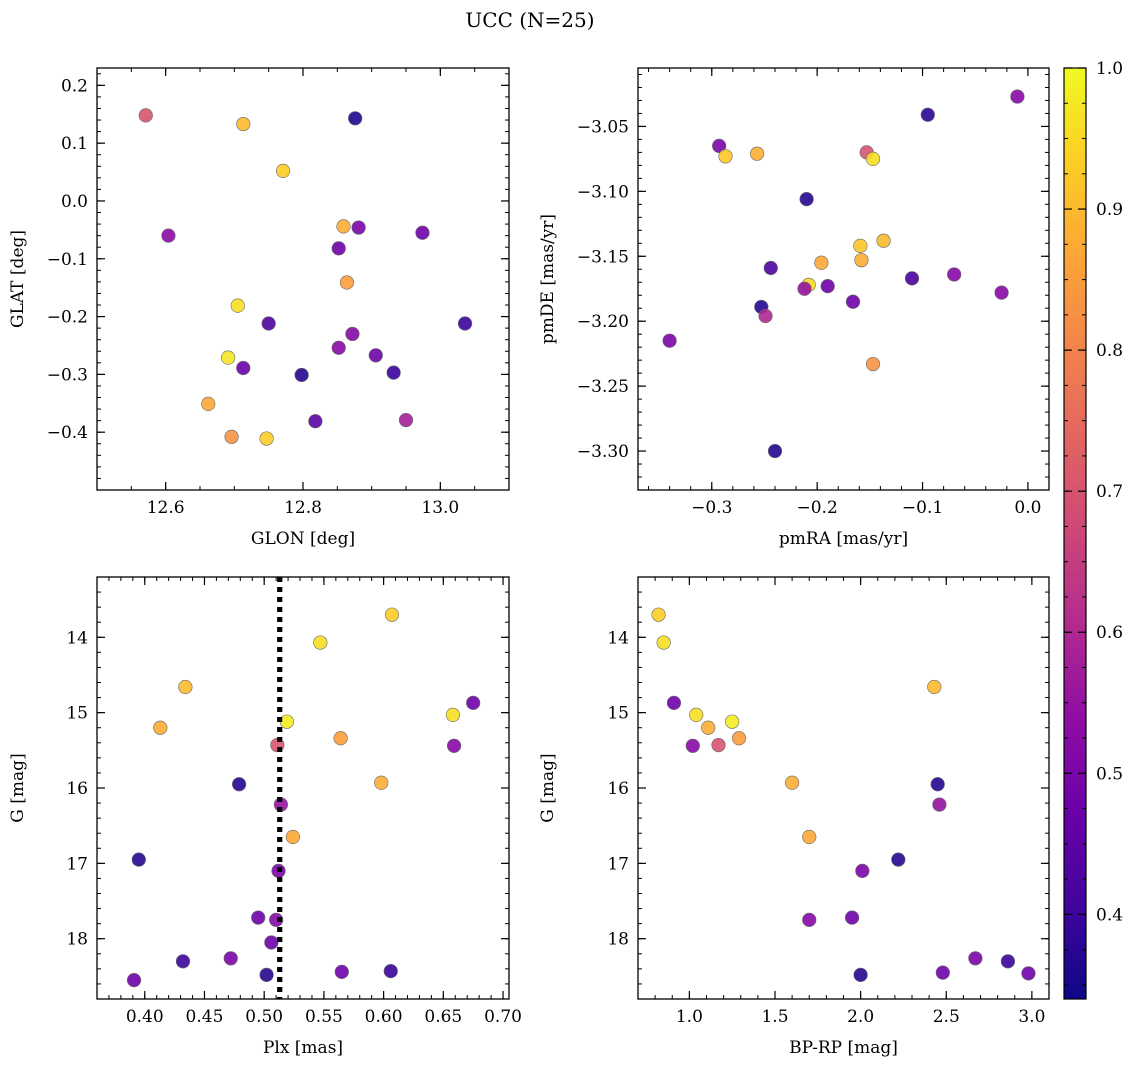  Describe the element at coordinates (384, 1017) in the screenshot. I see `x-tick-label: 0.60` at that location.